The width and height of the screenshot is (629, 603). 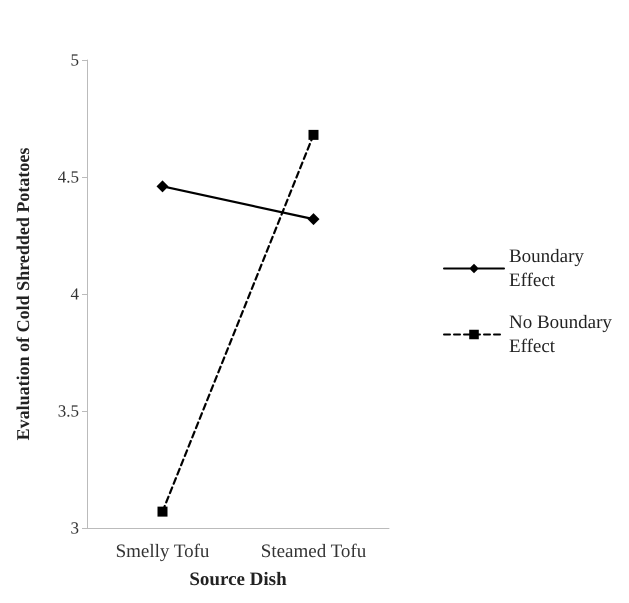 What do you see at coordinates (313, 551) in the screenshot?
I see `x-tick-label: Steamed Tofu` at bounding box center [313, 551].